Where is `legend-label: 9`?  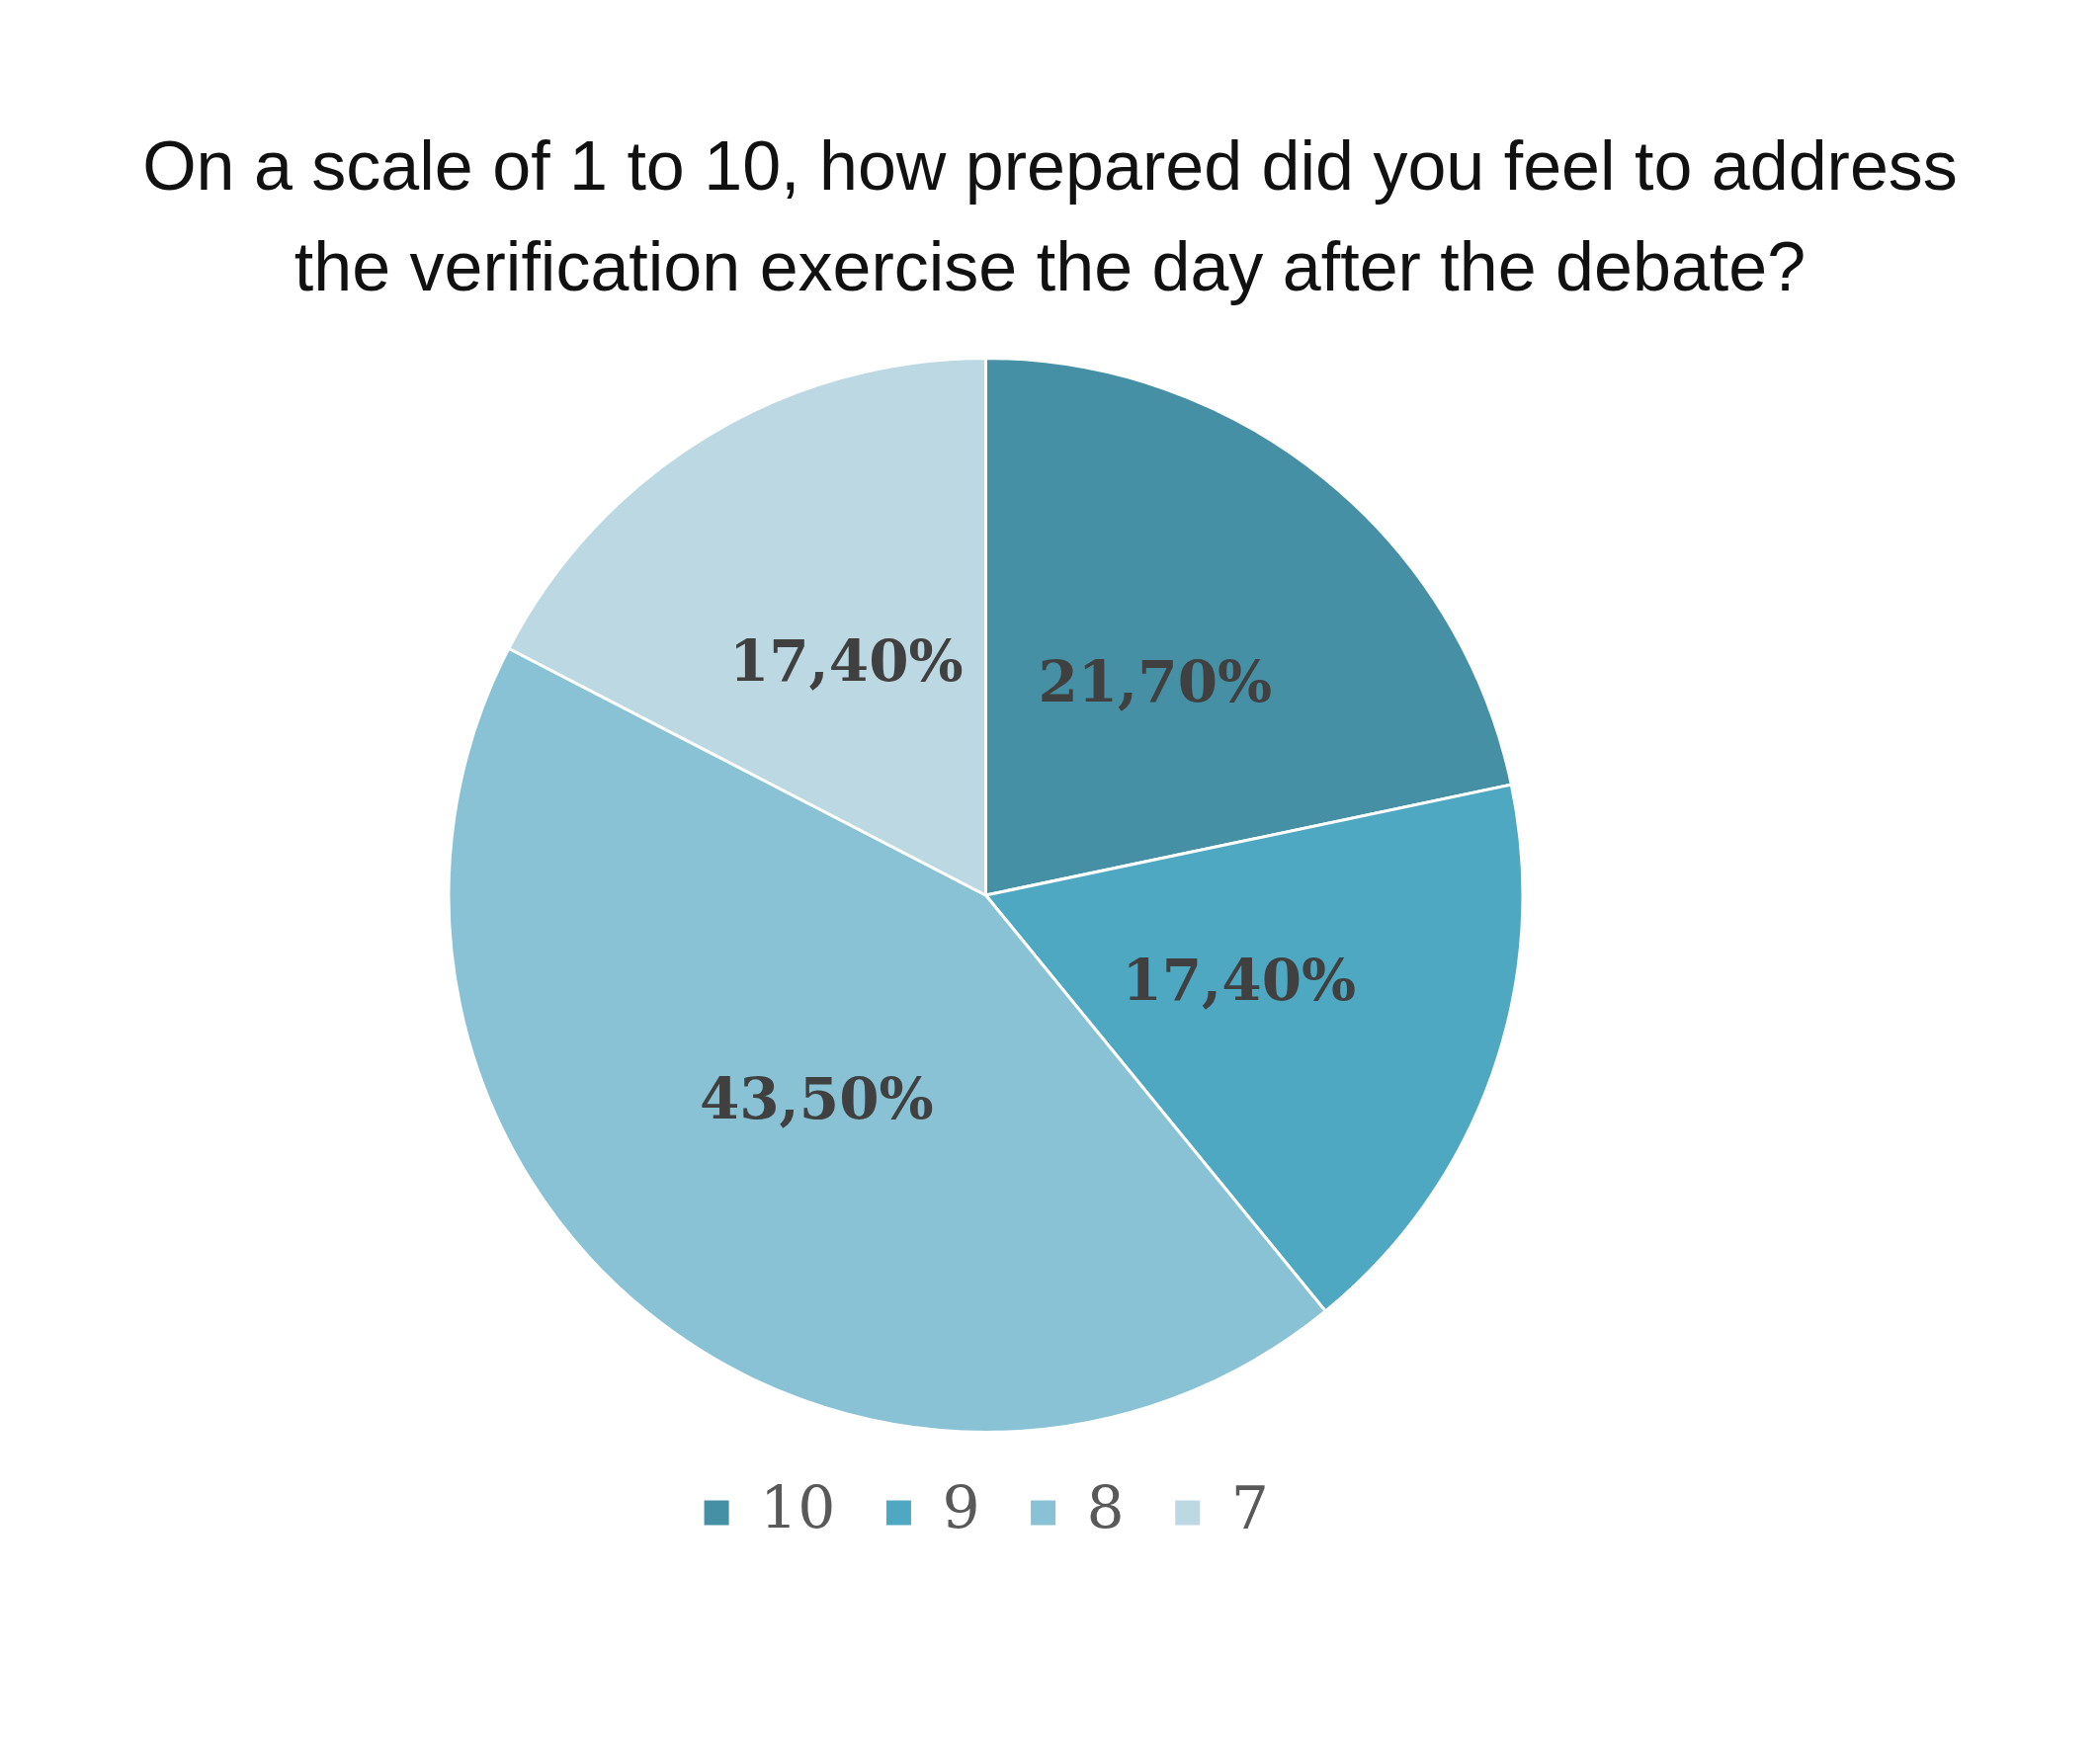
legend-label: 9 is located at coordinates (961, 1507).